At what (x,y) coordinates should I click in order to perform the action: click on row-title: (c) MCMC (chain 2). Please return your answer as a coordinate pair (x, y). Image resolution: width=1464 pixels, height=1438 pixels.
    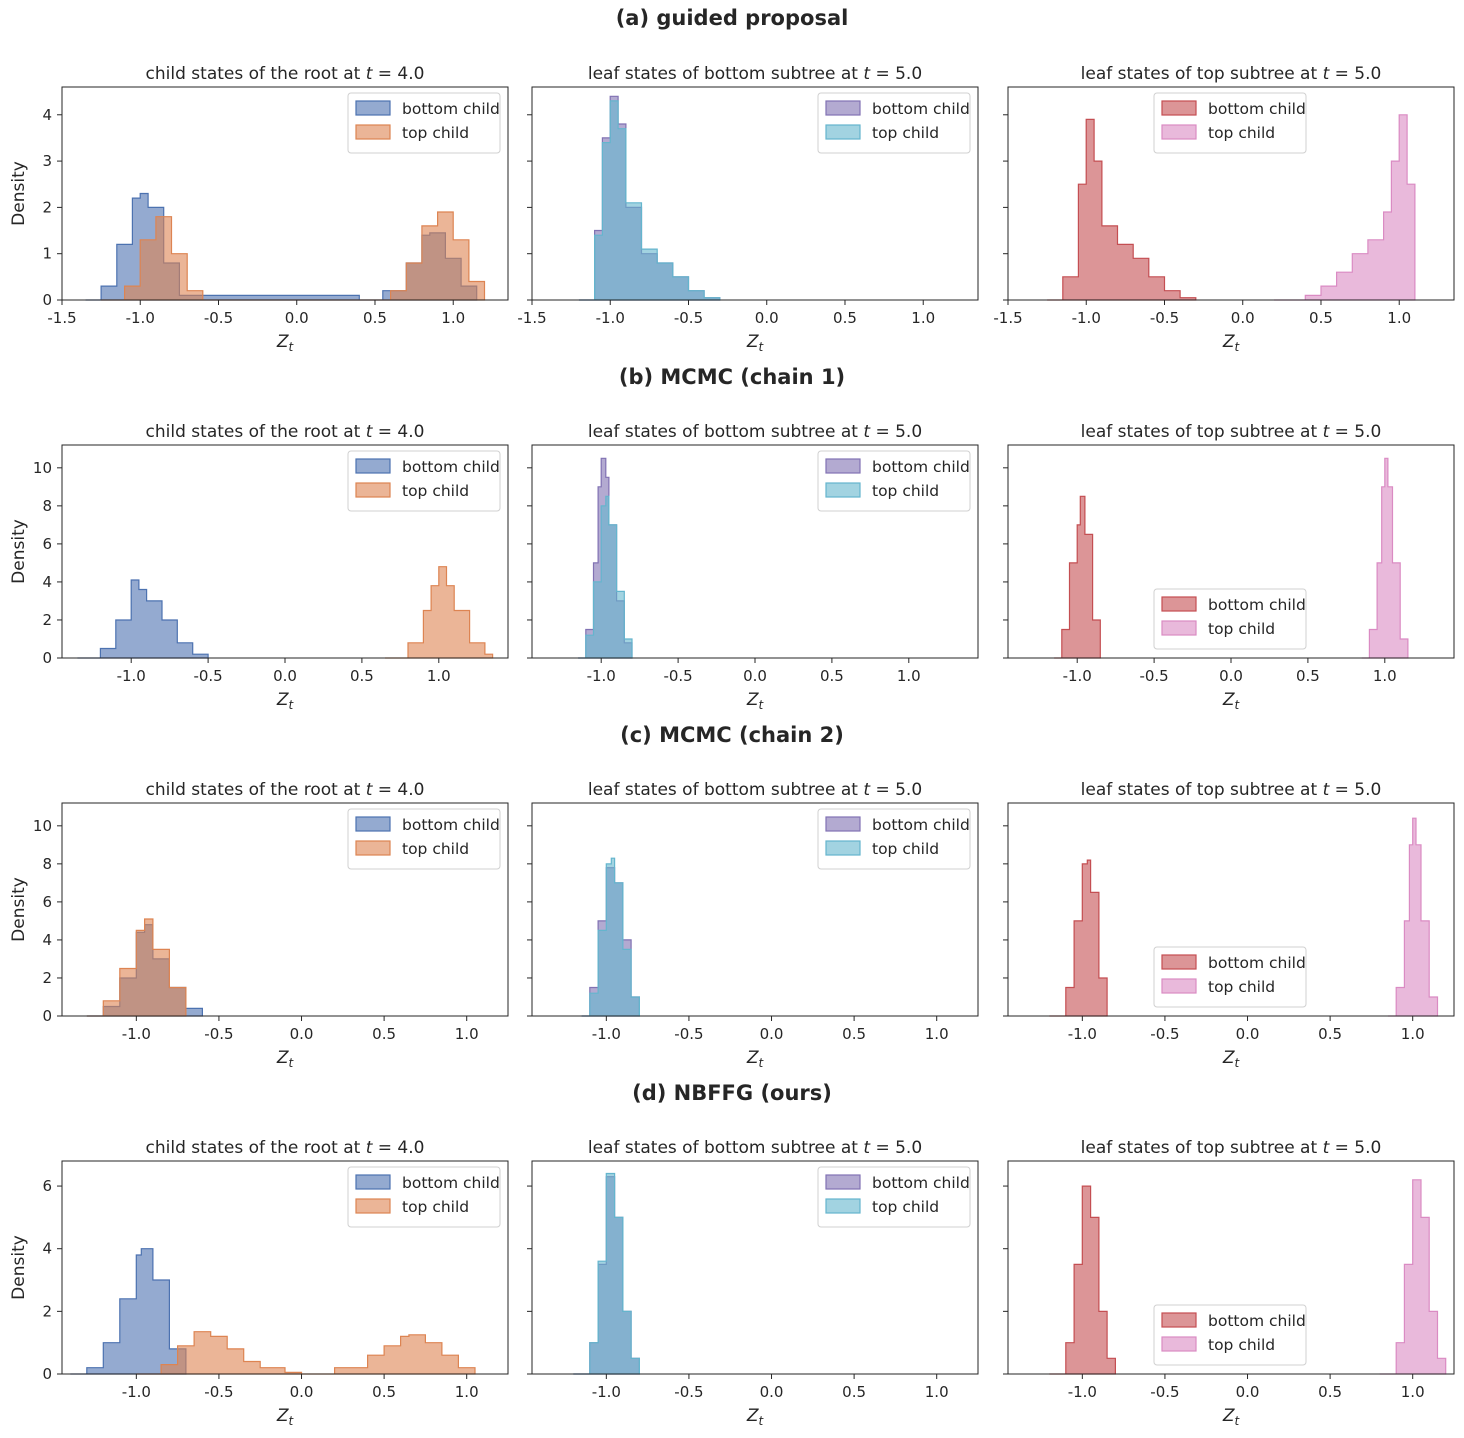
    Looking at the image, I should click on (732, 735).